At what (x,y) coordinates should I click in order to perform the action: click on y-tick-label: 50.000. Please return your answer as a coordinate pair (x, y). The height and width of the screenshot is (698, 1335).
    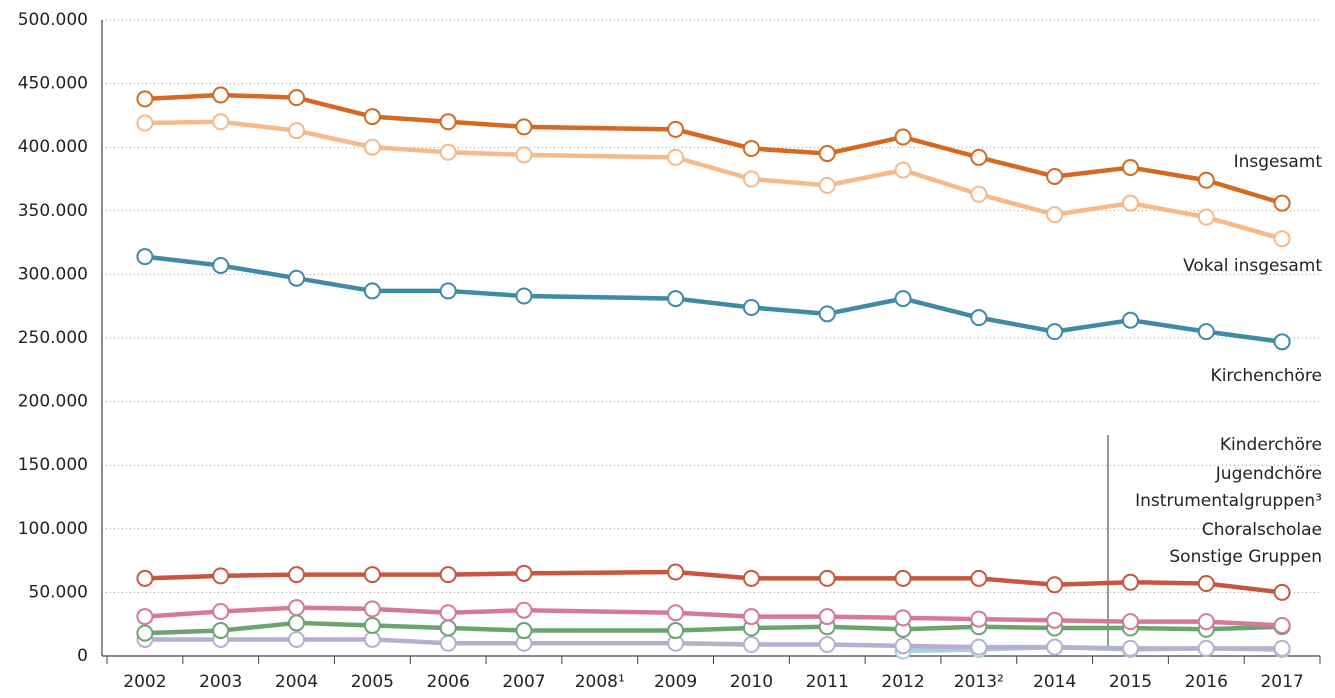
    Looking at the image, I should click on (58, 592).